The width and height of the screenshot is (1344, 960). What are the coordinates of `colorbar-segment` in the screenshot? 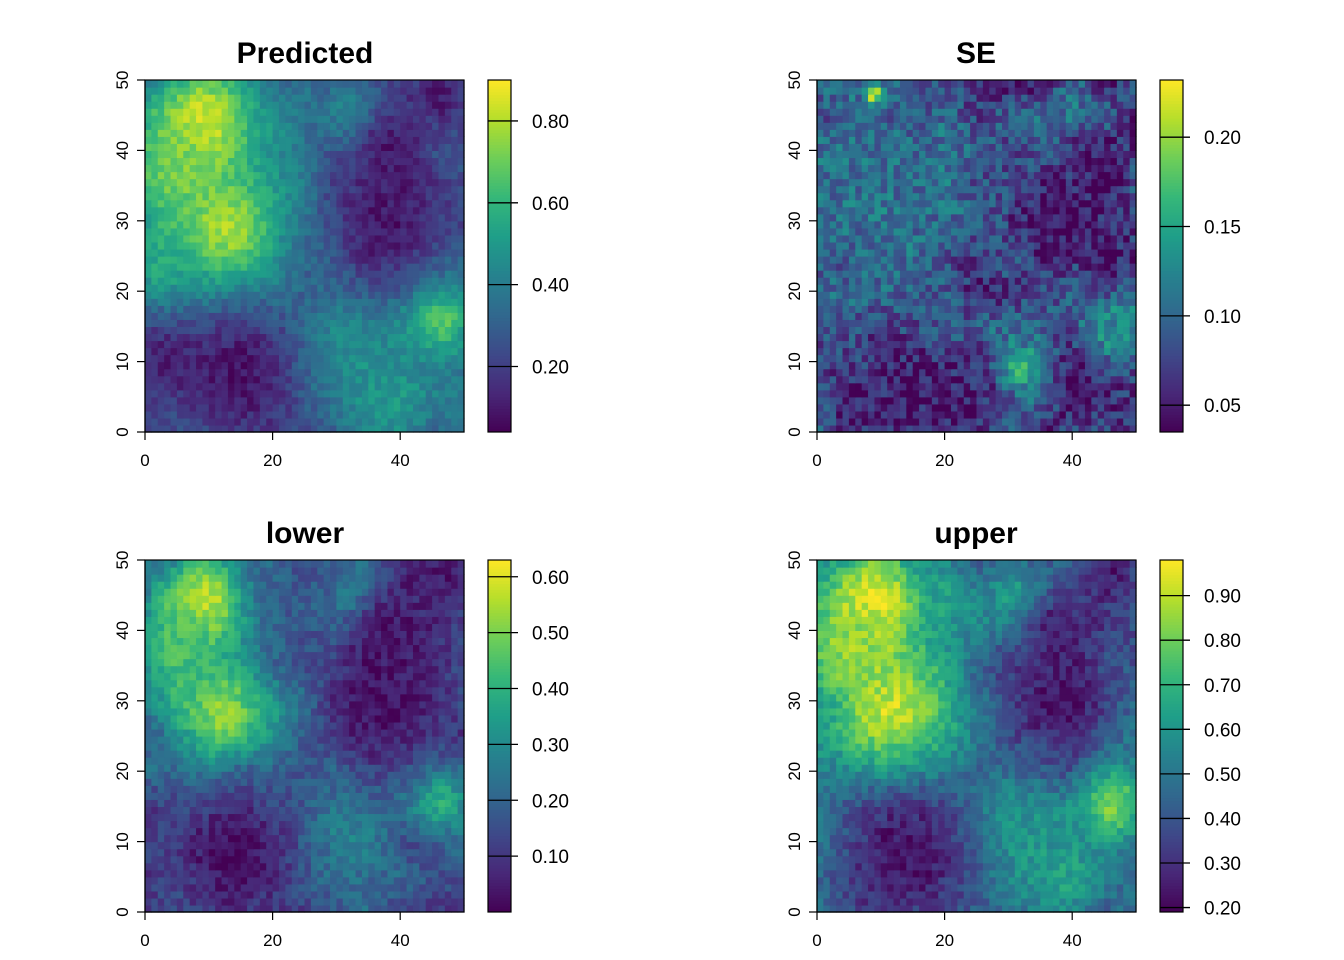 It's located at (499, 181).